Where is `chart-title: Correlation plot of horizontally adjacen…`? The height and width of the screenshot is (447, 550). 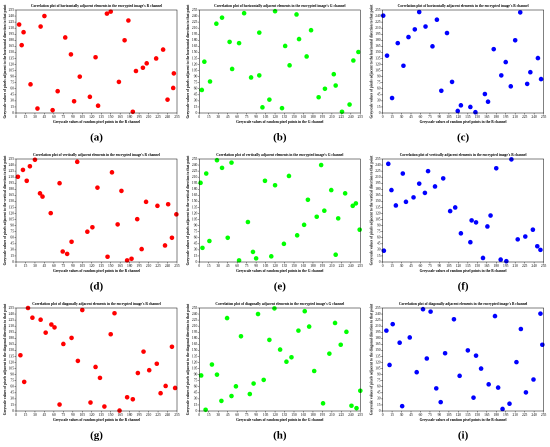 chart-title: Correlation plot of horizontally adjacen… is located at coordinates (463, 6).